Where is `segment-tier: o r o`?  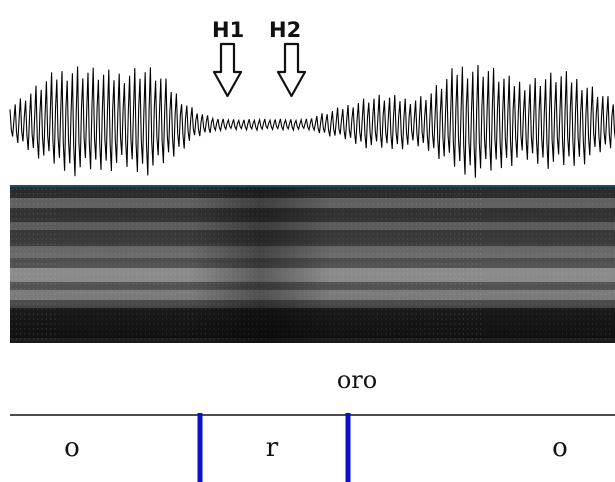 segment-tier: o r o is located at coordinates (312, 447).